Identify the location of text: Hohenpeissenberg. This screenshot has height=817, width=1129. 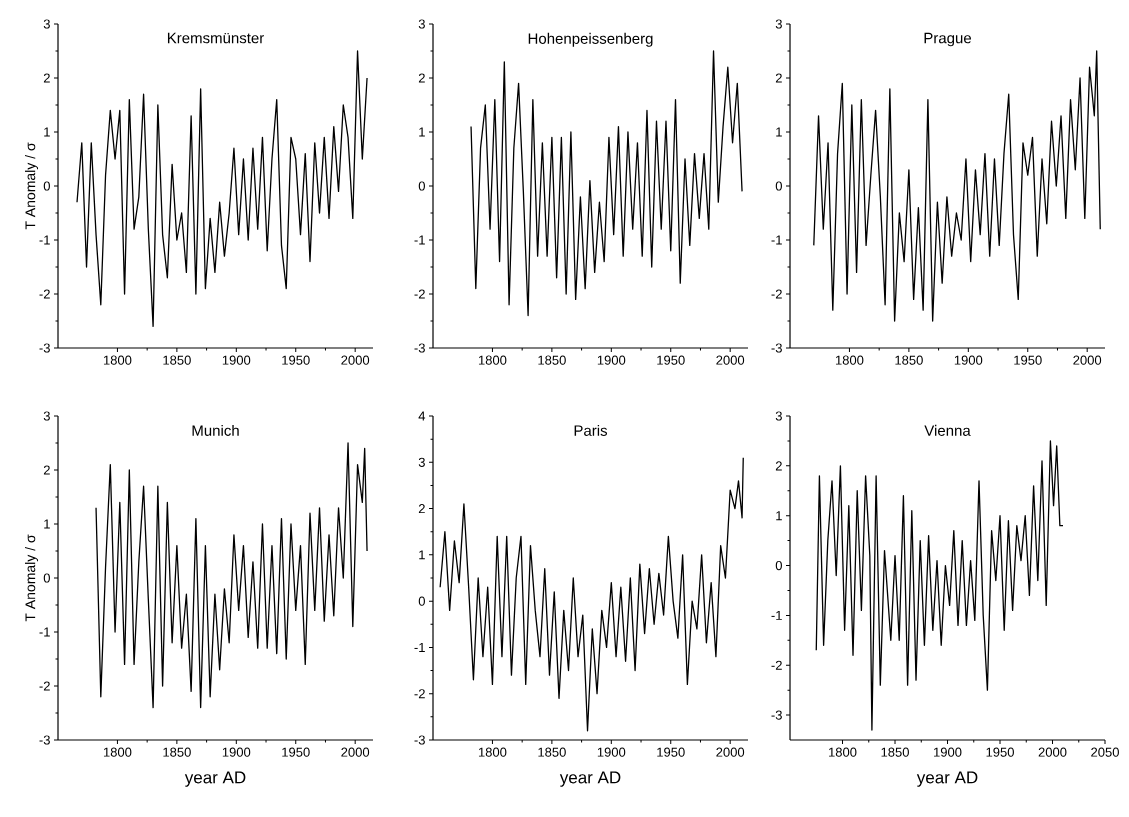
(590, 39).